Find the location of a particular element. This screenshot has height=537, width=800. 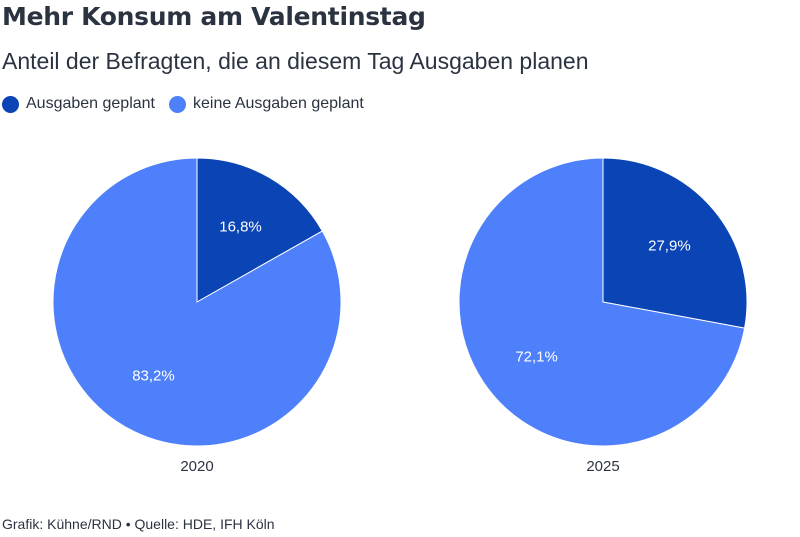

pie-value-label-not-planned-2020: 83,2% is located at coordinates (153, 376).